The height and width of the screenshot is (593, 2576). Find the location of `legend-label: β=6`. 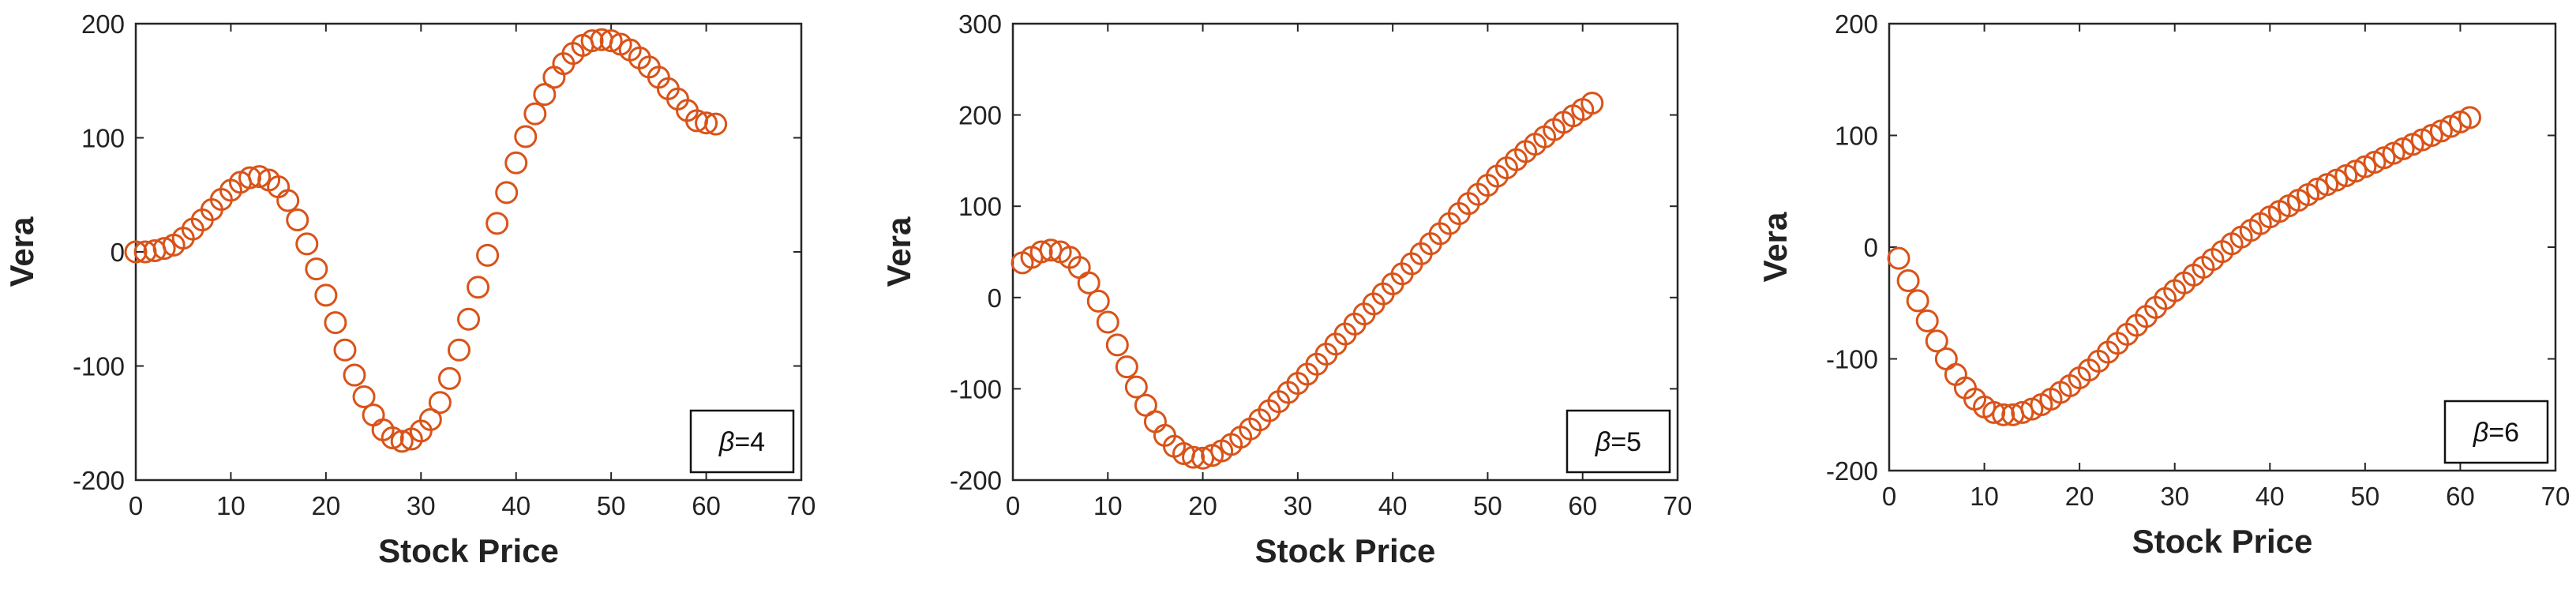

legend-label: β=6 is located at coordinates (2496, 433).